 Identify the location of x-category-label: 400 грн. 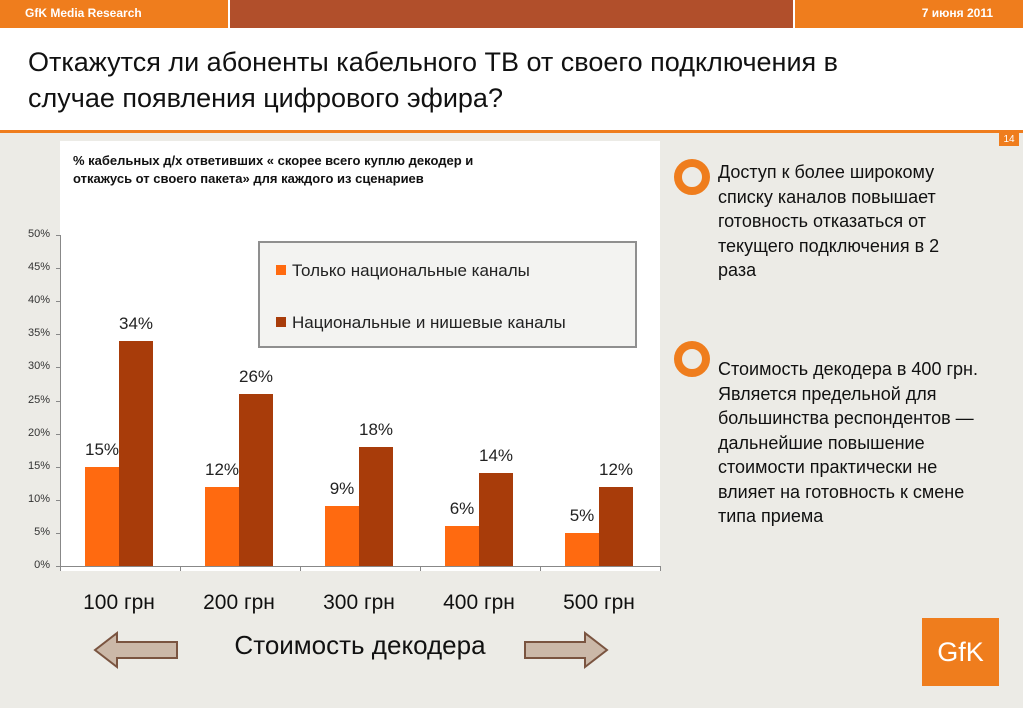
(479, 602).